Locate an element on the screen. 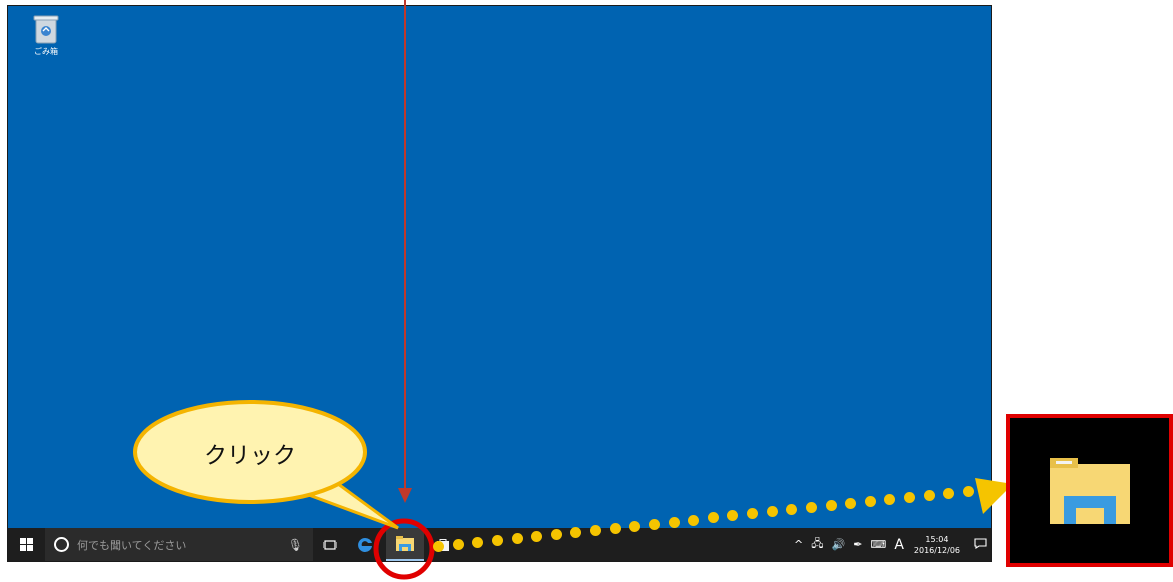 The height and width of the screenshot is (582, 1173). touch-keyboard-icon: ⌨ is located at coordinates (878, 544).